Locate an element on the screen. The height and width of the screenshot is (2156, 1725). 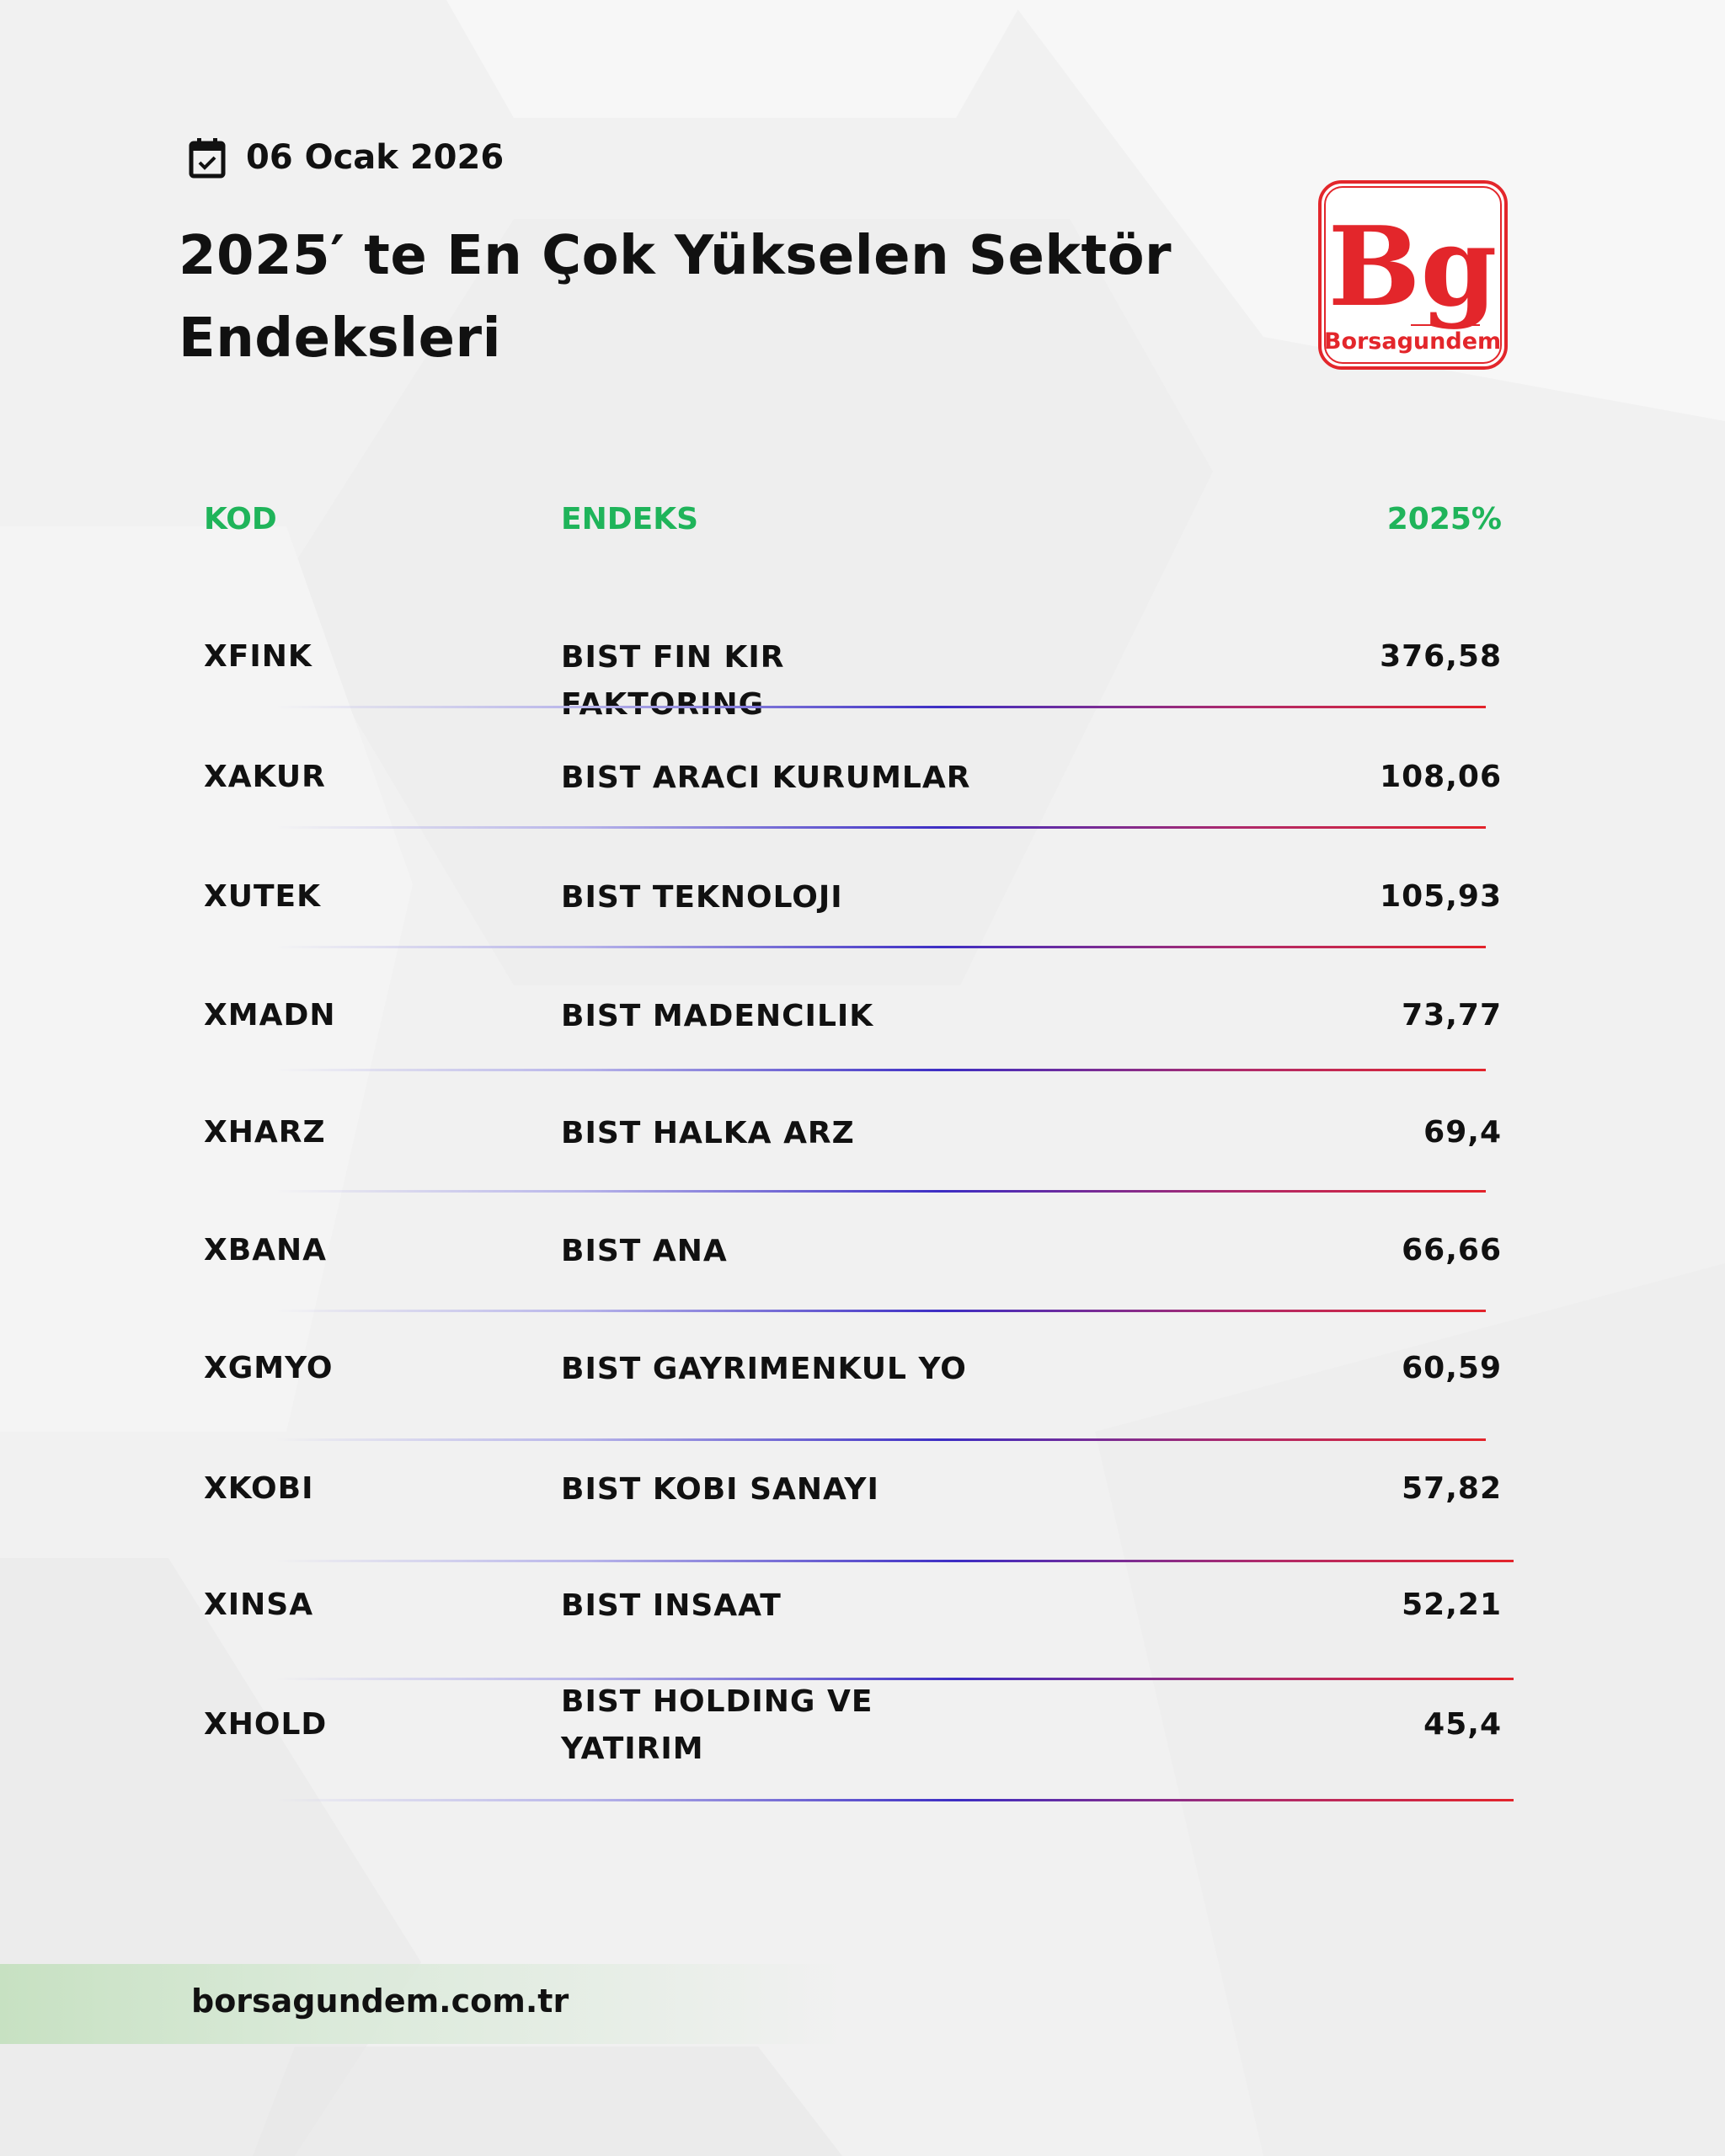
row-index-name: BIST ARACI KURUMLAR is located at coordinates (766, 777).